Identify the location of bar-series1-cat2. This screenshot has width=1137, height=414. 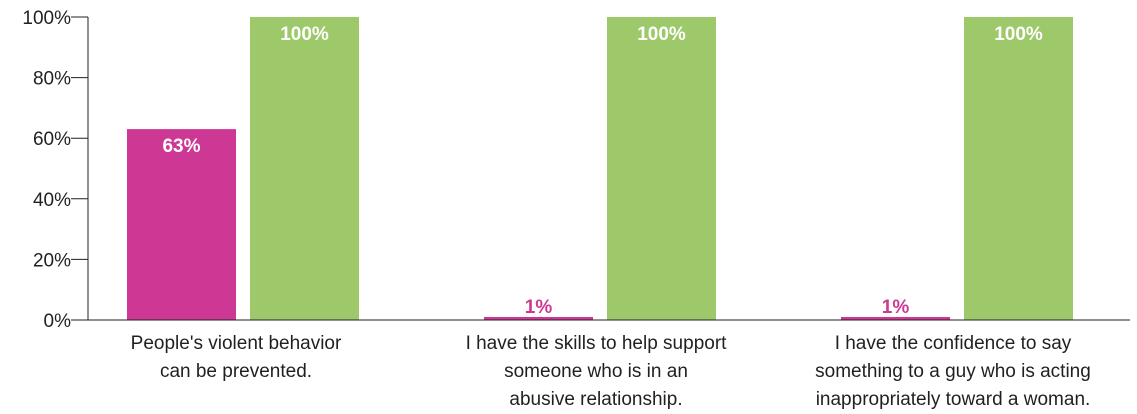
(538, 318).